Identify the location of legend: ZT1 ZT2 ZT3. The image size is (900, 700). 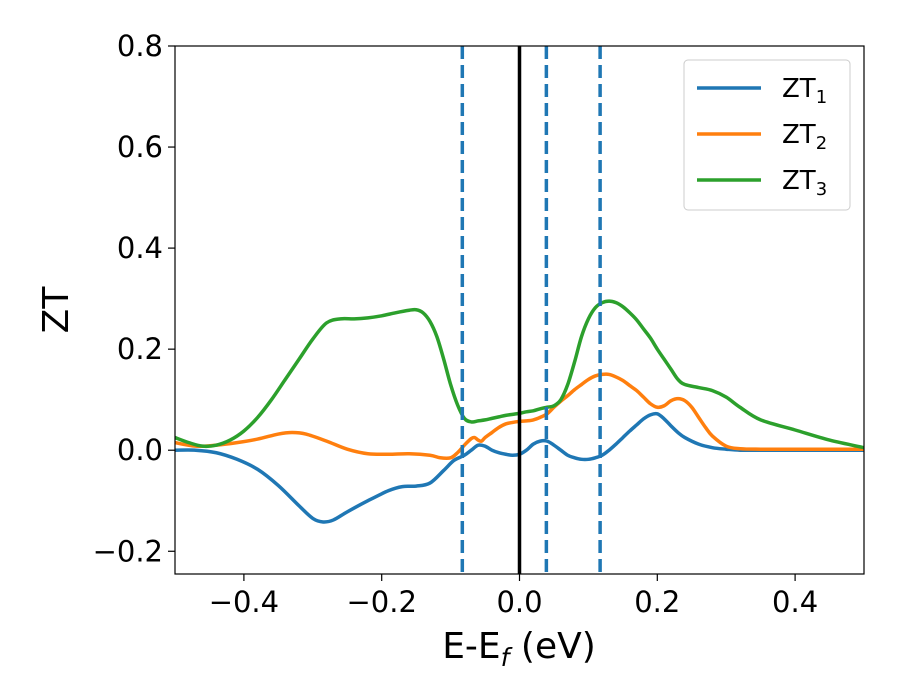
(767, 135).